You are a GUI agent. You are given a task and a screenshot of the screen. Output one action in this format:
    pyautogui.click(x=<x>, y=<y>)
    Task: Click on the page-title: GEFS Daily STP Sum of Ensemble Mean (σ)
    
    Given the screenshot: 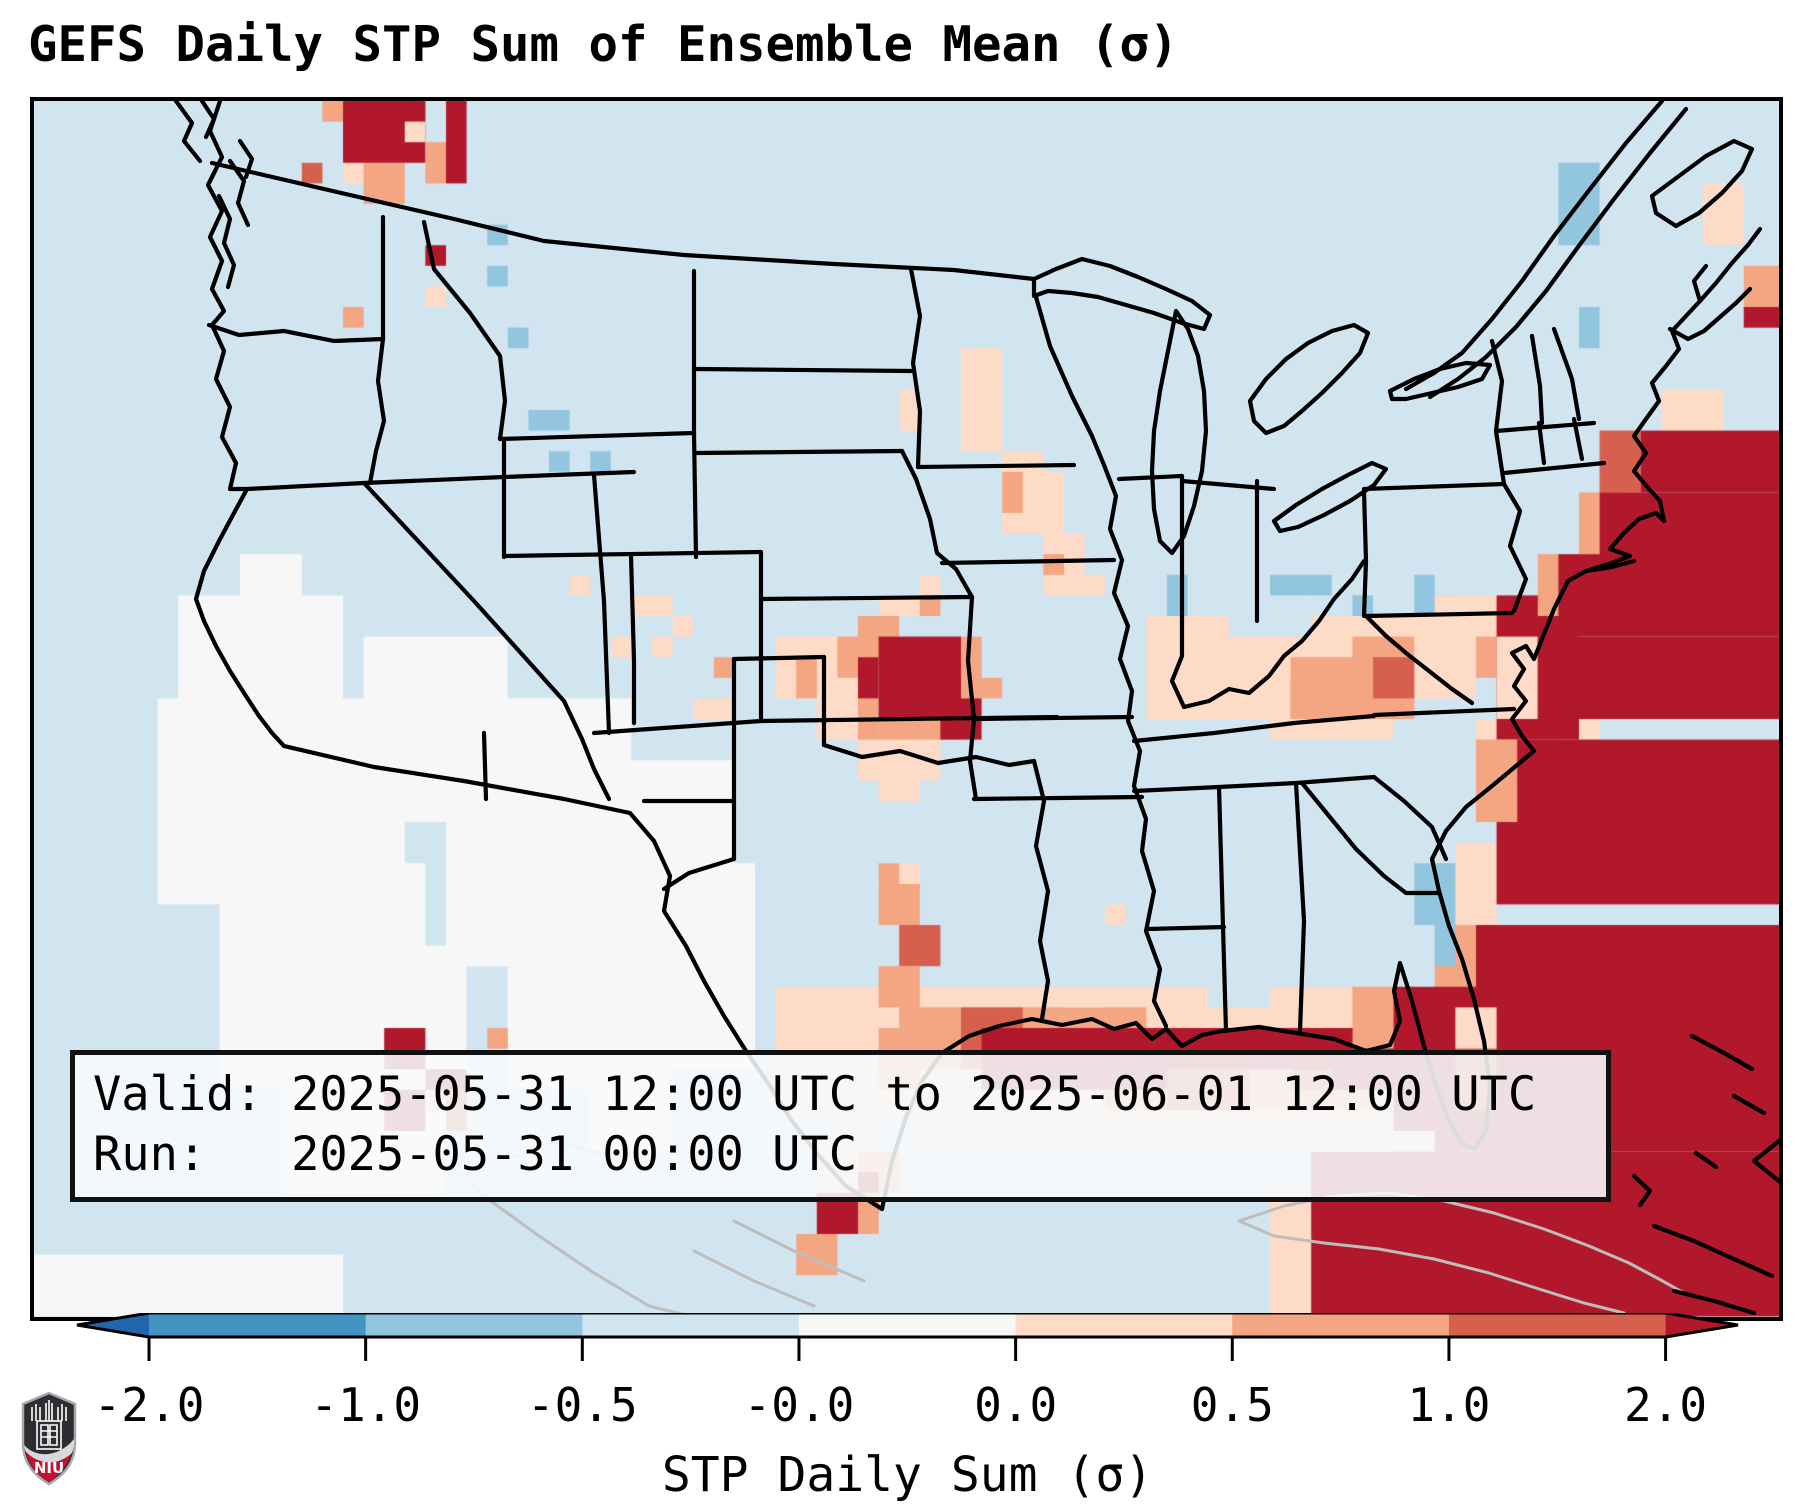 What is the action you would take?
    pyautogui.click(x=603, y=44)
    